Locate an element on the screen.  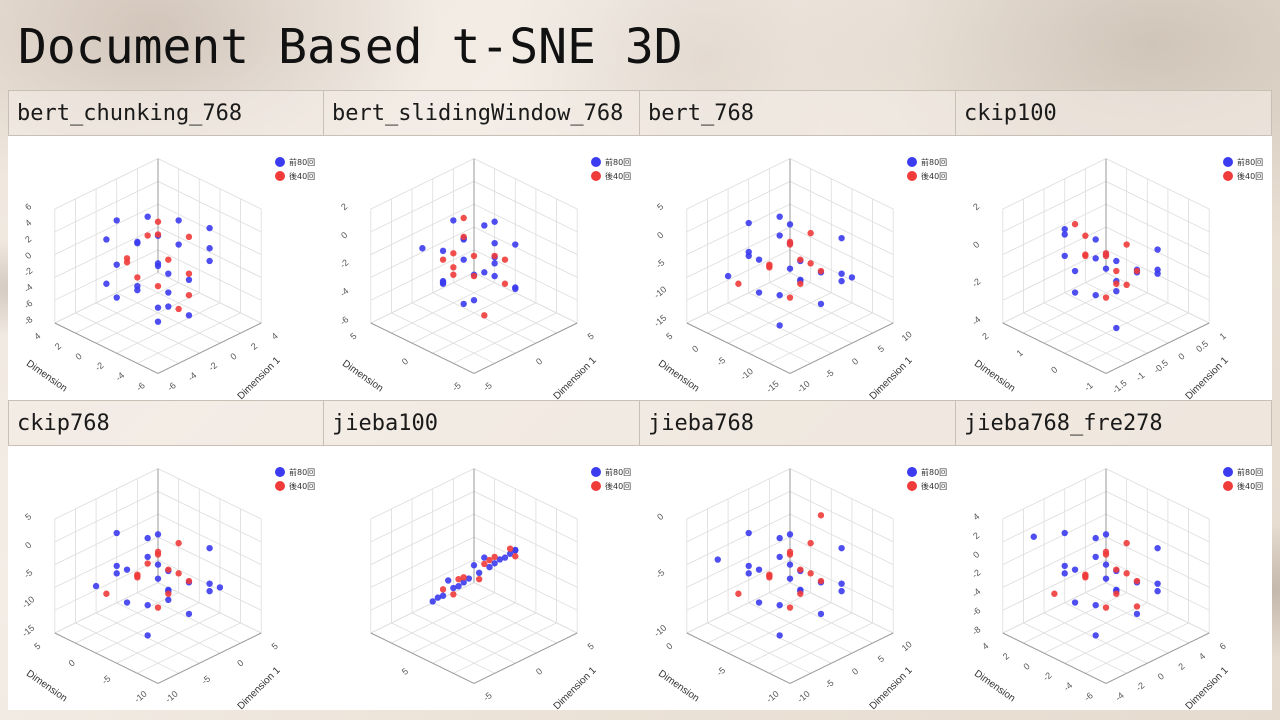
x-tick-label: 0 is located at coordinates (539, 361).